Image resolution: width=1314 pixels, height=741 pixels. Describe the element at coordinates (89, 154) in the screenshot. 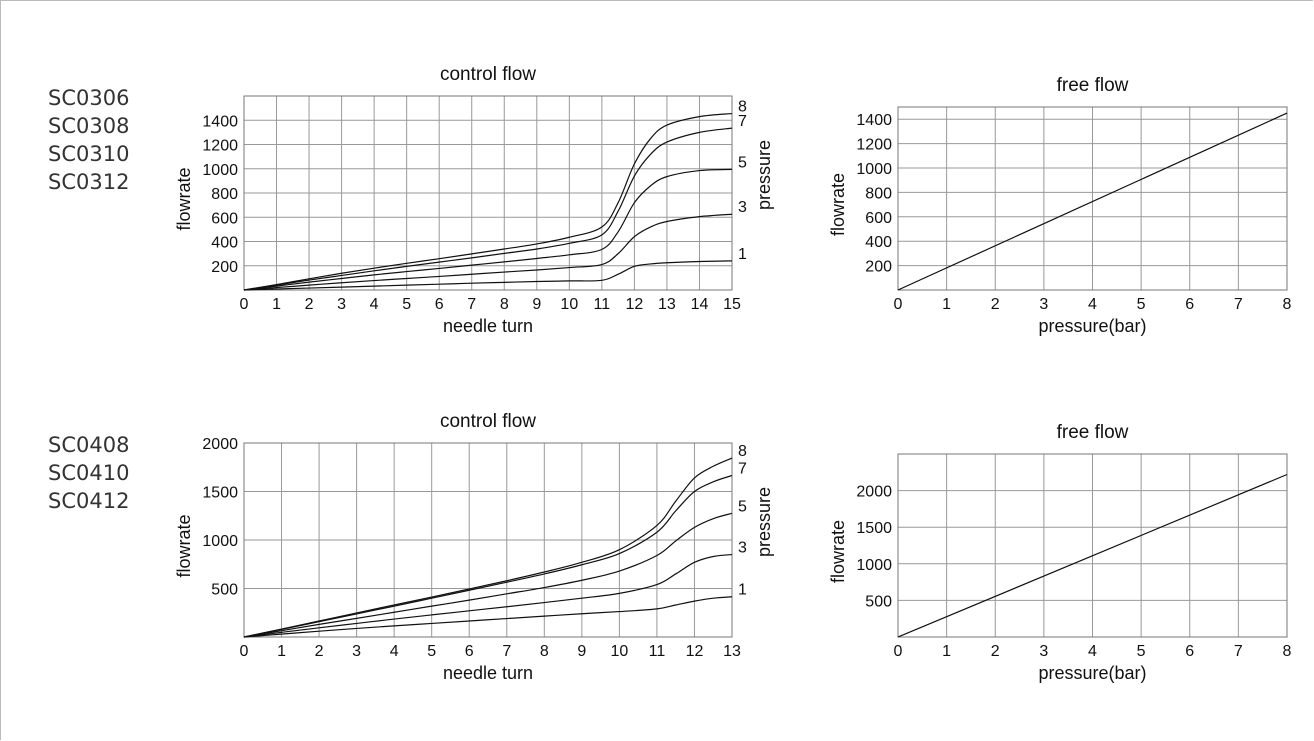

I see `model-label: SC0310` at that location.